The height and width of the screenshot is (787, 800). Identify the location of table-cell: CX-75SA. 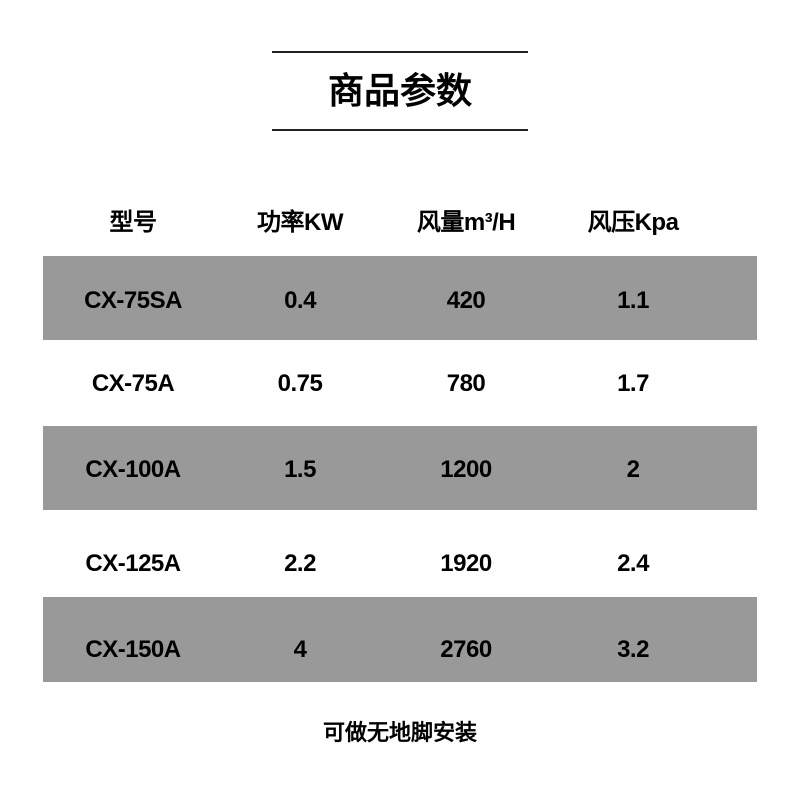
(133, 300).